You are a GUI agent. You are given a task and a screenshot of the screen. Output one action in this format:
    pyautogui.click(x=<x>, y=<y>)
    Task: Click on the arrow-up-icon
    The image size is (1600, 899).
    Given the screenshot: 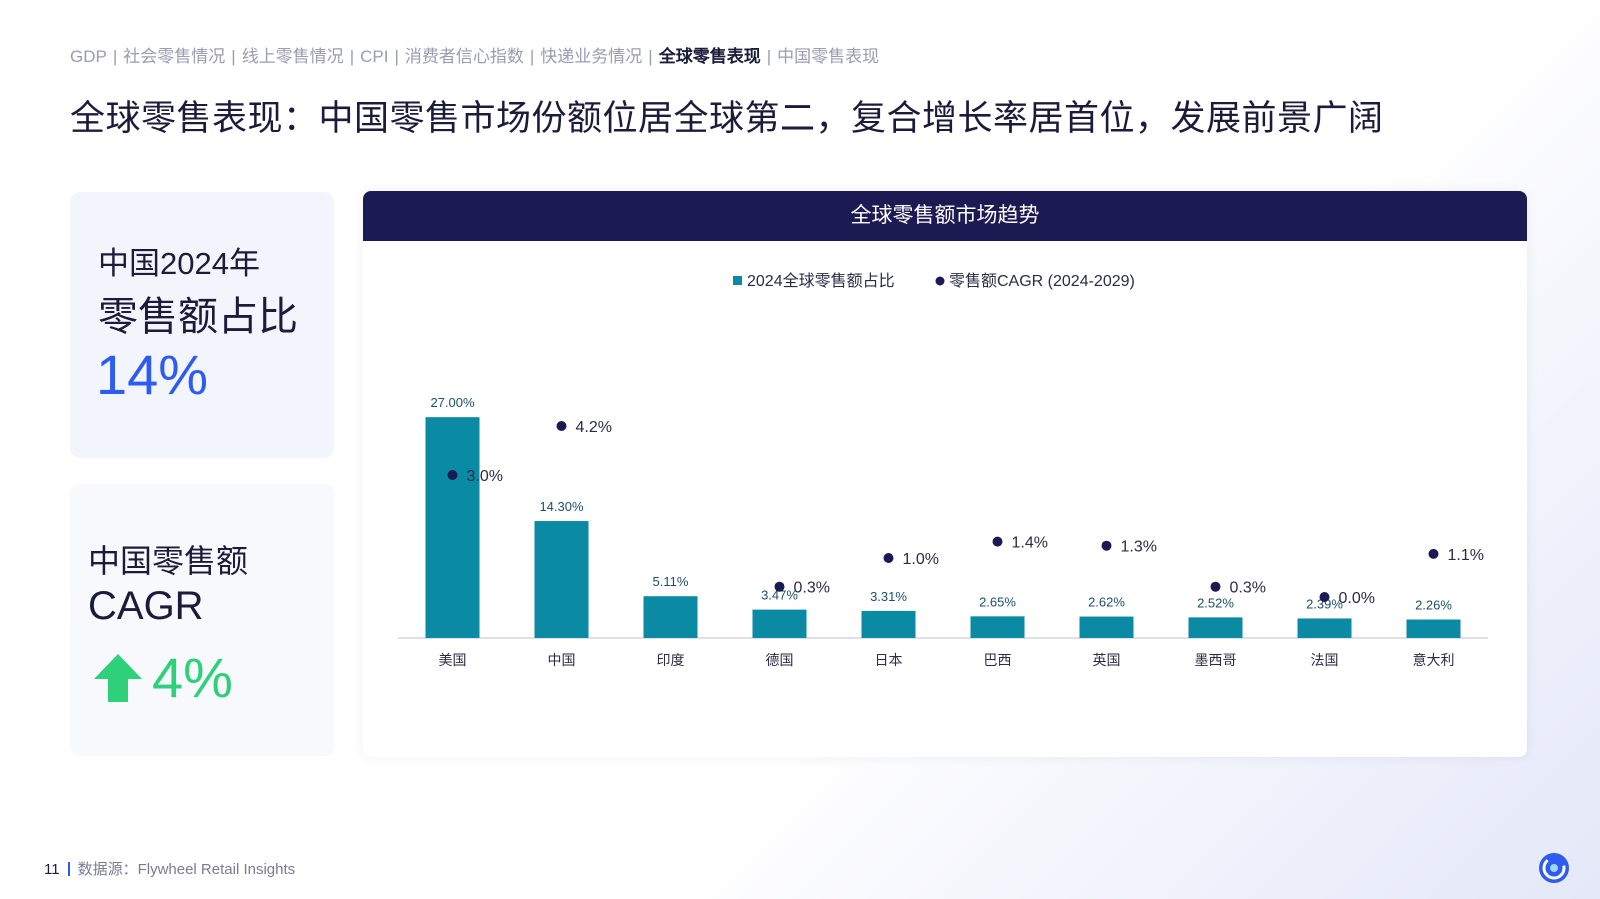 What is the action you would take?
    pyautogui.click(x=118, y=678)
    